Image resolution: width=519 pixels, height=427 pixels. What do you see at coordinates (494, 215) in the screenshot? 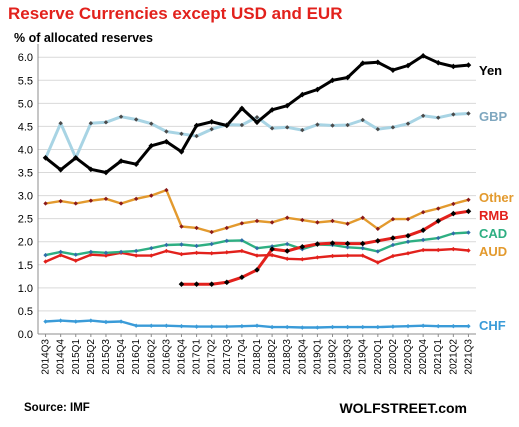
I see `series-label-rmb: RMB` at bounding box center [494, 215].